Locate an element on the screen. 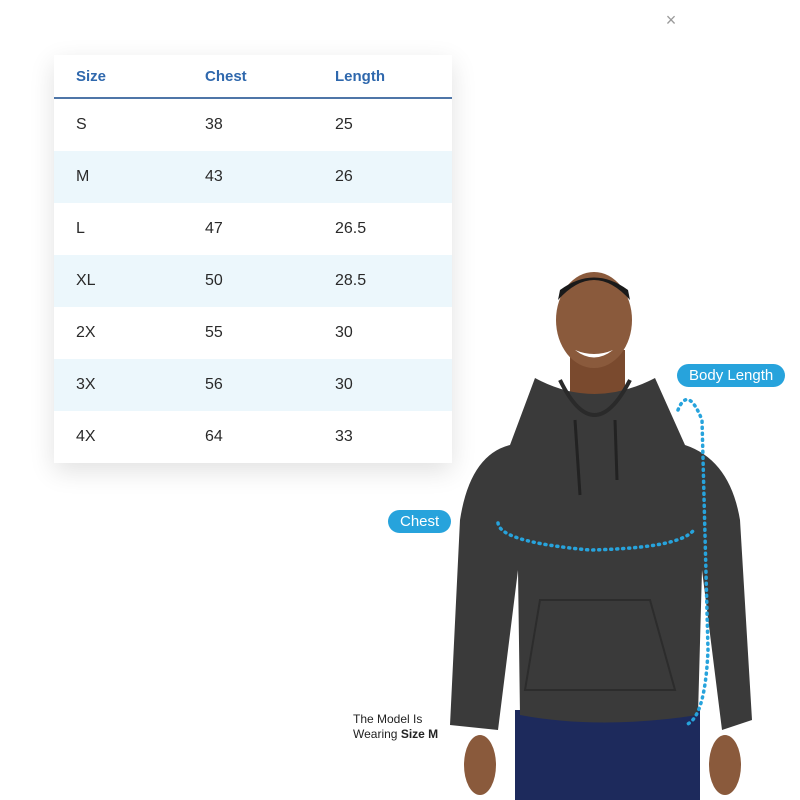 The width and height of the screenshot is (800, 800). note-line2: Wearing Size M is located at coordinates (395, 734).